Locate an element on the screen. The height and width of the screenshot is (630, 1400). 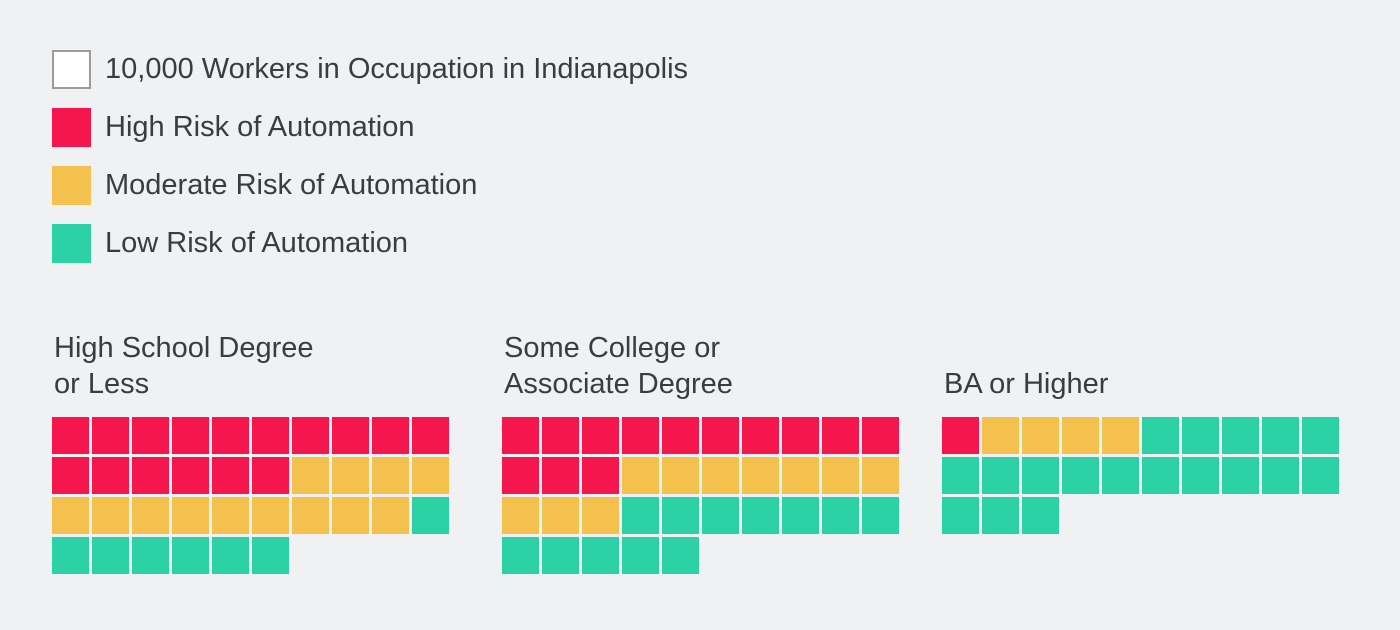
legend-item-low-risk: Low Risk of Automation is located at coordinates (370, 243).